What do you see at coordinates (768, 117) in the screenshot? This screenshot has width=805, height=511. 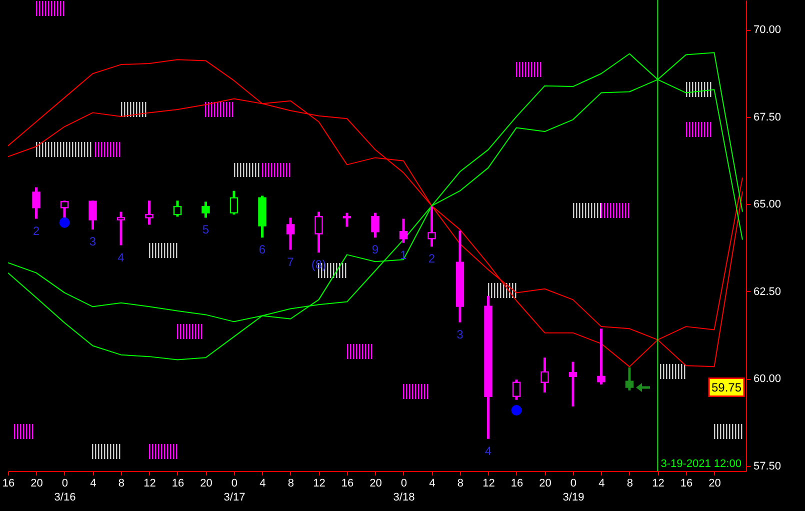 I see `y-tick-label: 67.50` at bounding box center [768, 117].